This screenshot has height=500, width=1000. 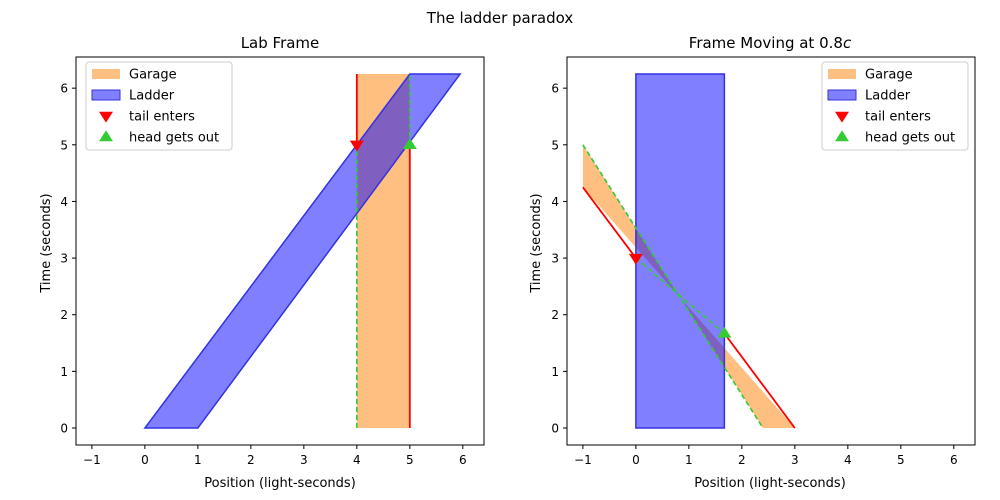 What do you see at coordinates (280, 43) in the screenshot?
I see `chart-title: Lab Frame` at bounding box center [280, 43].